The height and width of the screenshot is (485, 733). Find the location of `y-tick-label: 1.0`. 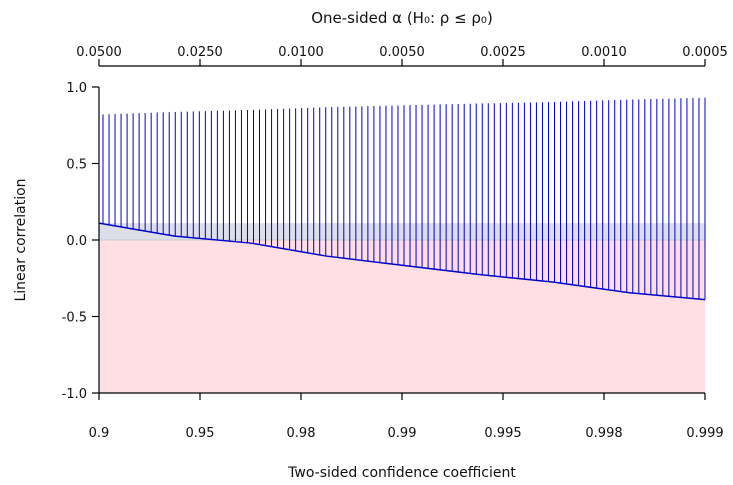

y-tick-label: 1.0 is located at coordinates (76, 88).